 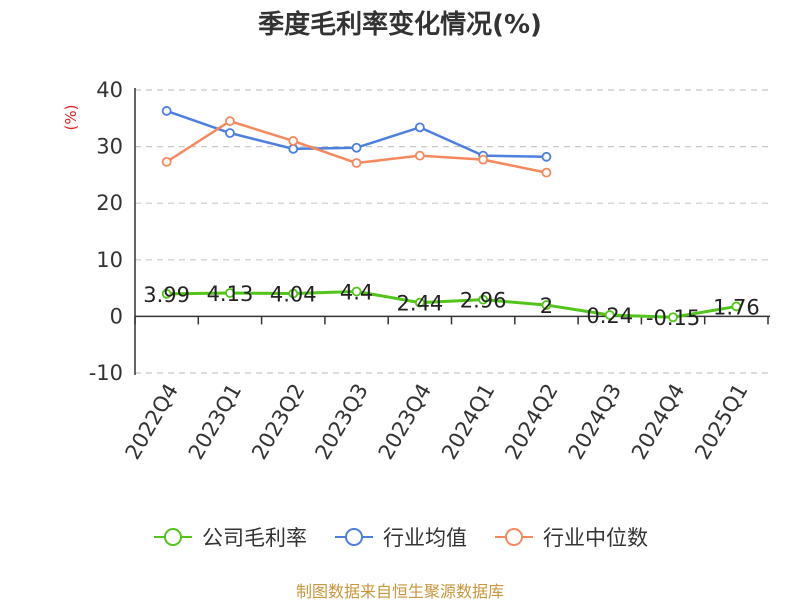 I want to click on x-tick-label: 2023Q2, so click(x=278, y=422).